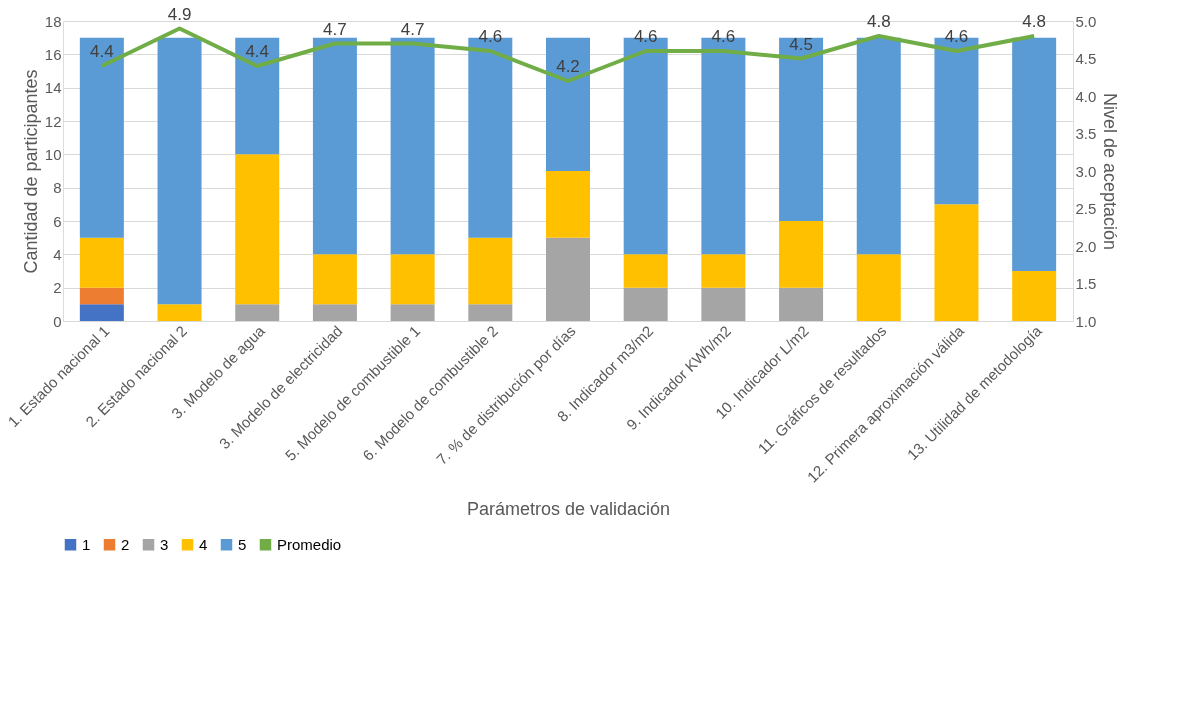 This screenshot has width=1193, height=726. Describe the element at coordinates (1110, 171) in the screenshot. I see `y2-axis-title: Nivel de aceptación` at that location.